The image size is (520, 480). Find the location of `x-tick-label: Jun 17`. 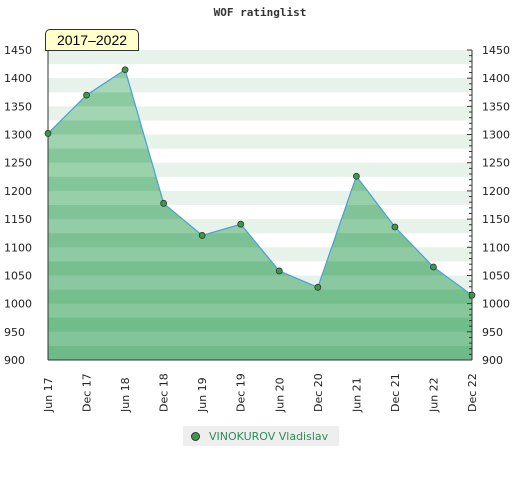

x-tick-label: Jun 17 is located at coordinates (48, 395).